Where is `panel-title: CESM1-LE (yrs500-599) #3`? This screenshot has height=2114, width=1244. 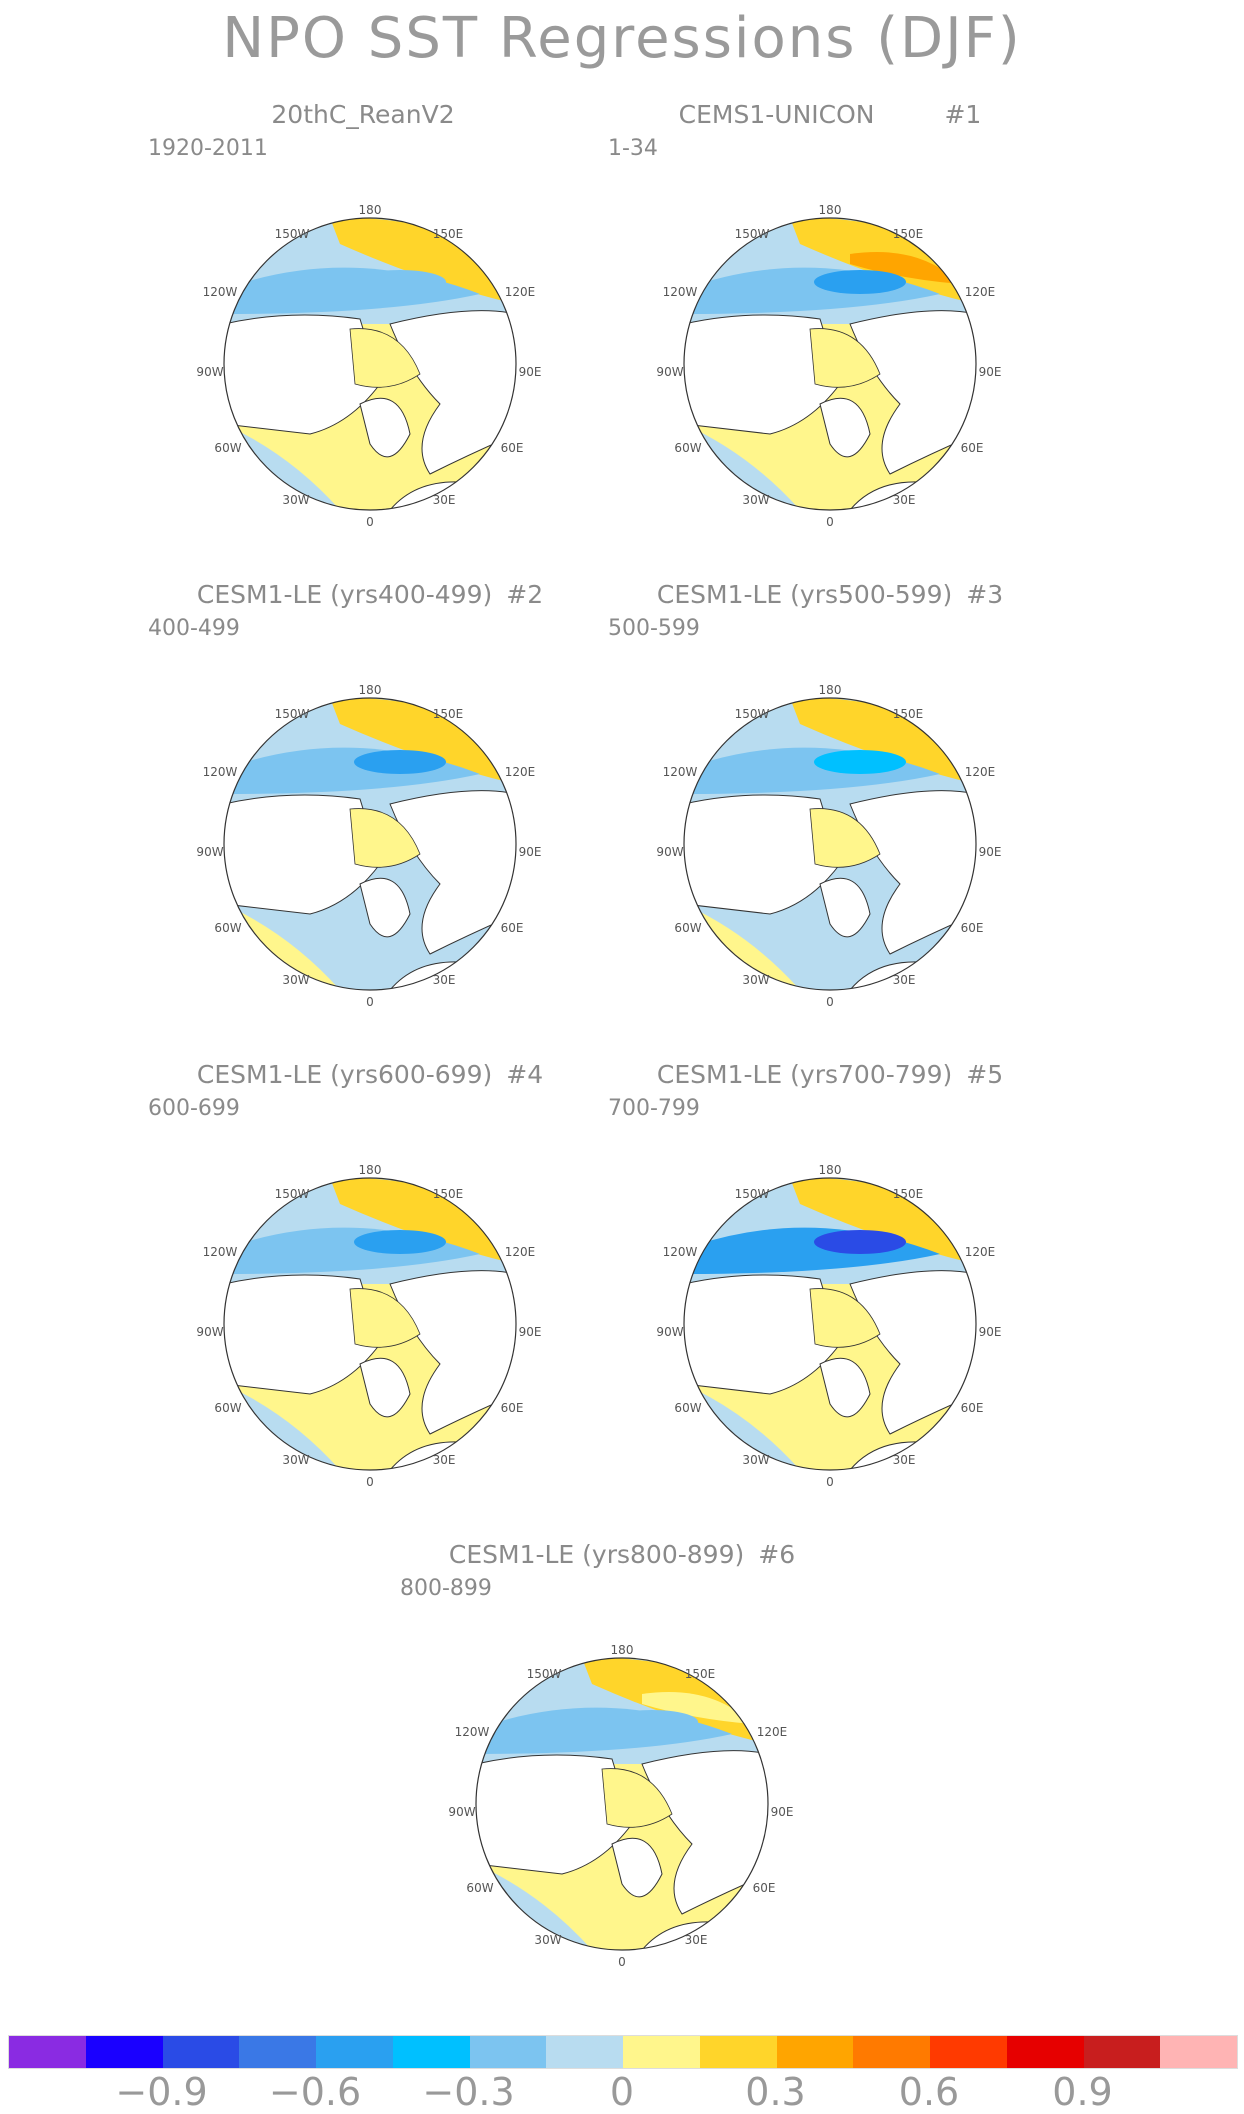 panel-title: CESM1-LE (yrs500-599) #3 is located at coordinates (830, 594).